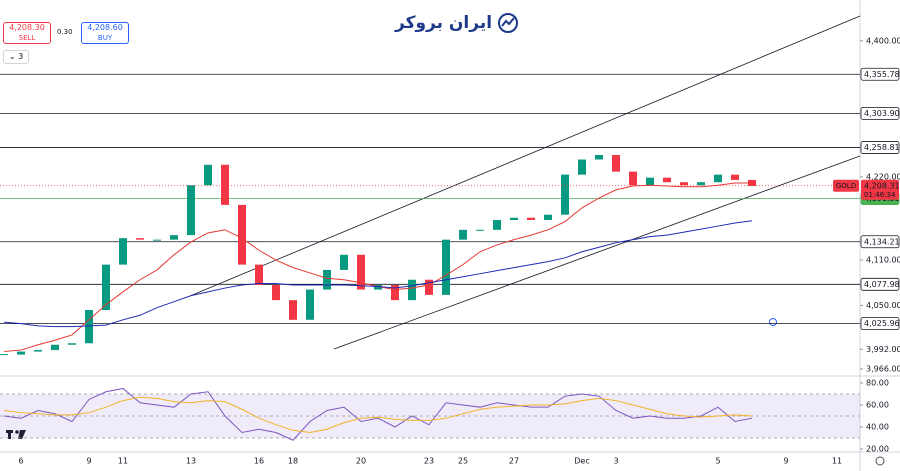  What do you see at coordinates (883, 349) in the screenshot?
I see `y-tick-label: 3,992.00` at bounding box center [883, 349].